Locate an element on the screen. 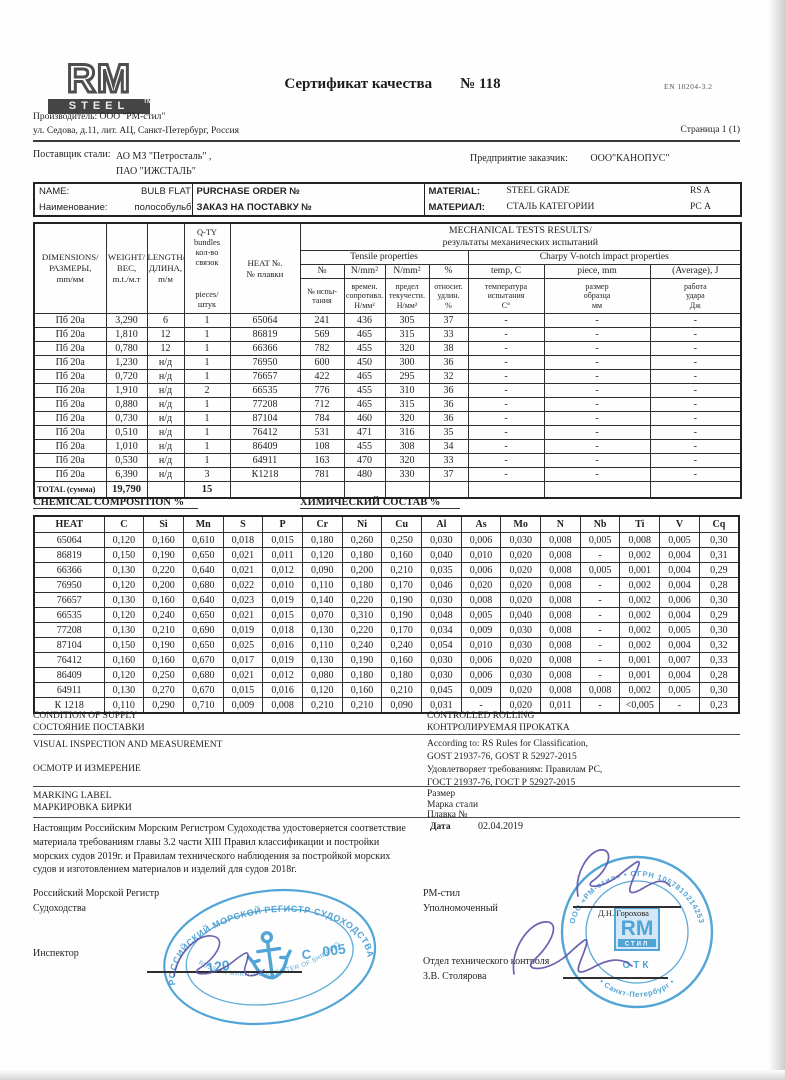  table-cell: 305 is located at coordinates (407, 320).